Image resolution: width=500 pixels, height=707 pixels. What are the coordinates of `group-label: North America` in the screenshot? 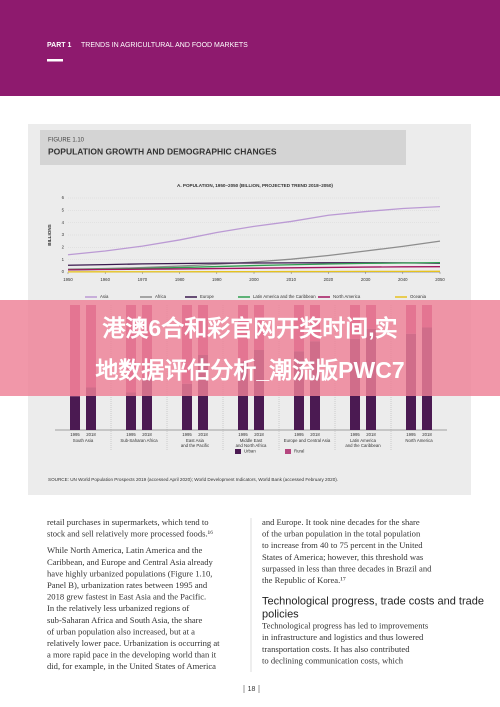 It's located at (419, 440).